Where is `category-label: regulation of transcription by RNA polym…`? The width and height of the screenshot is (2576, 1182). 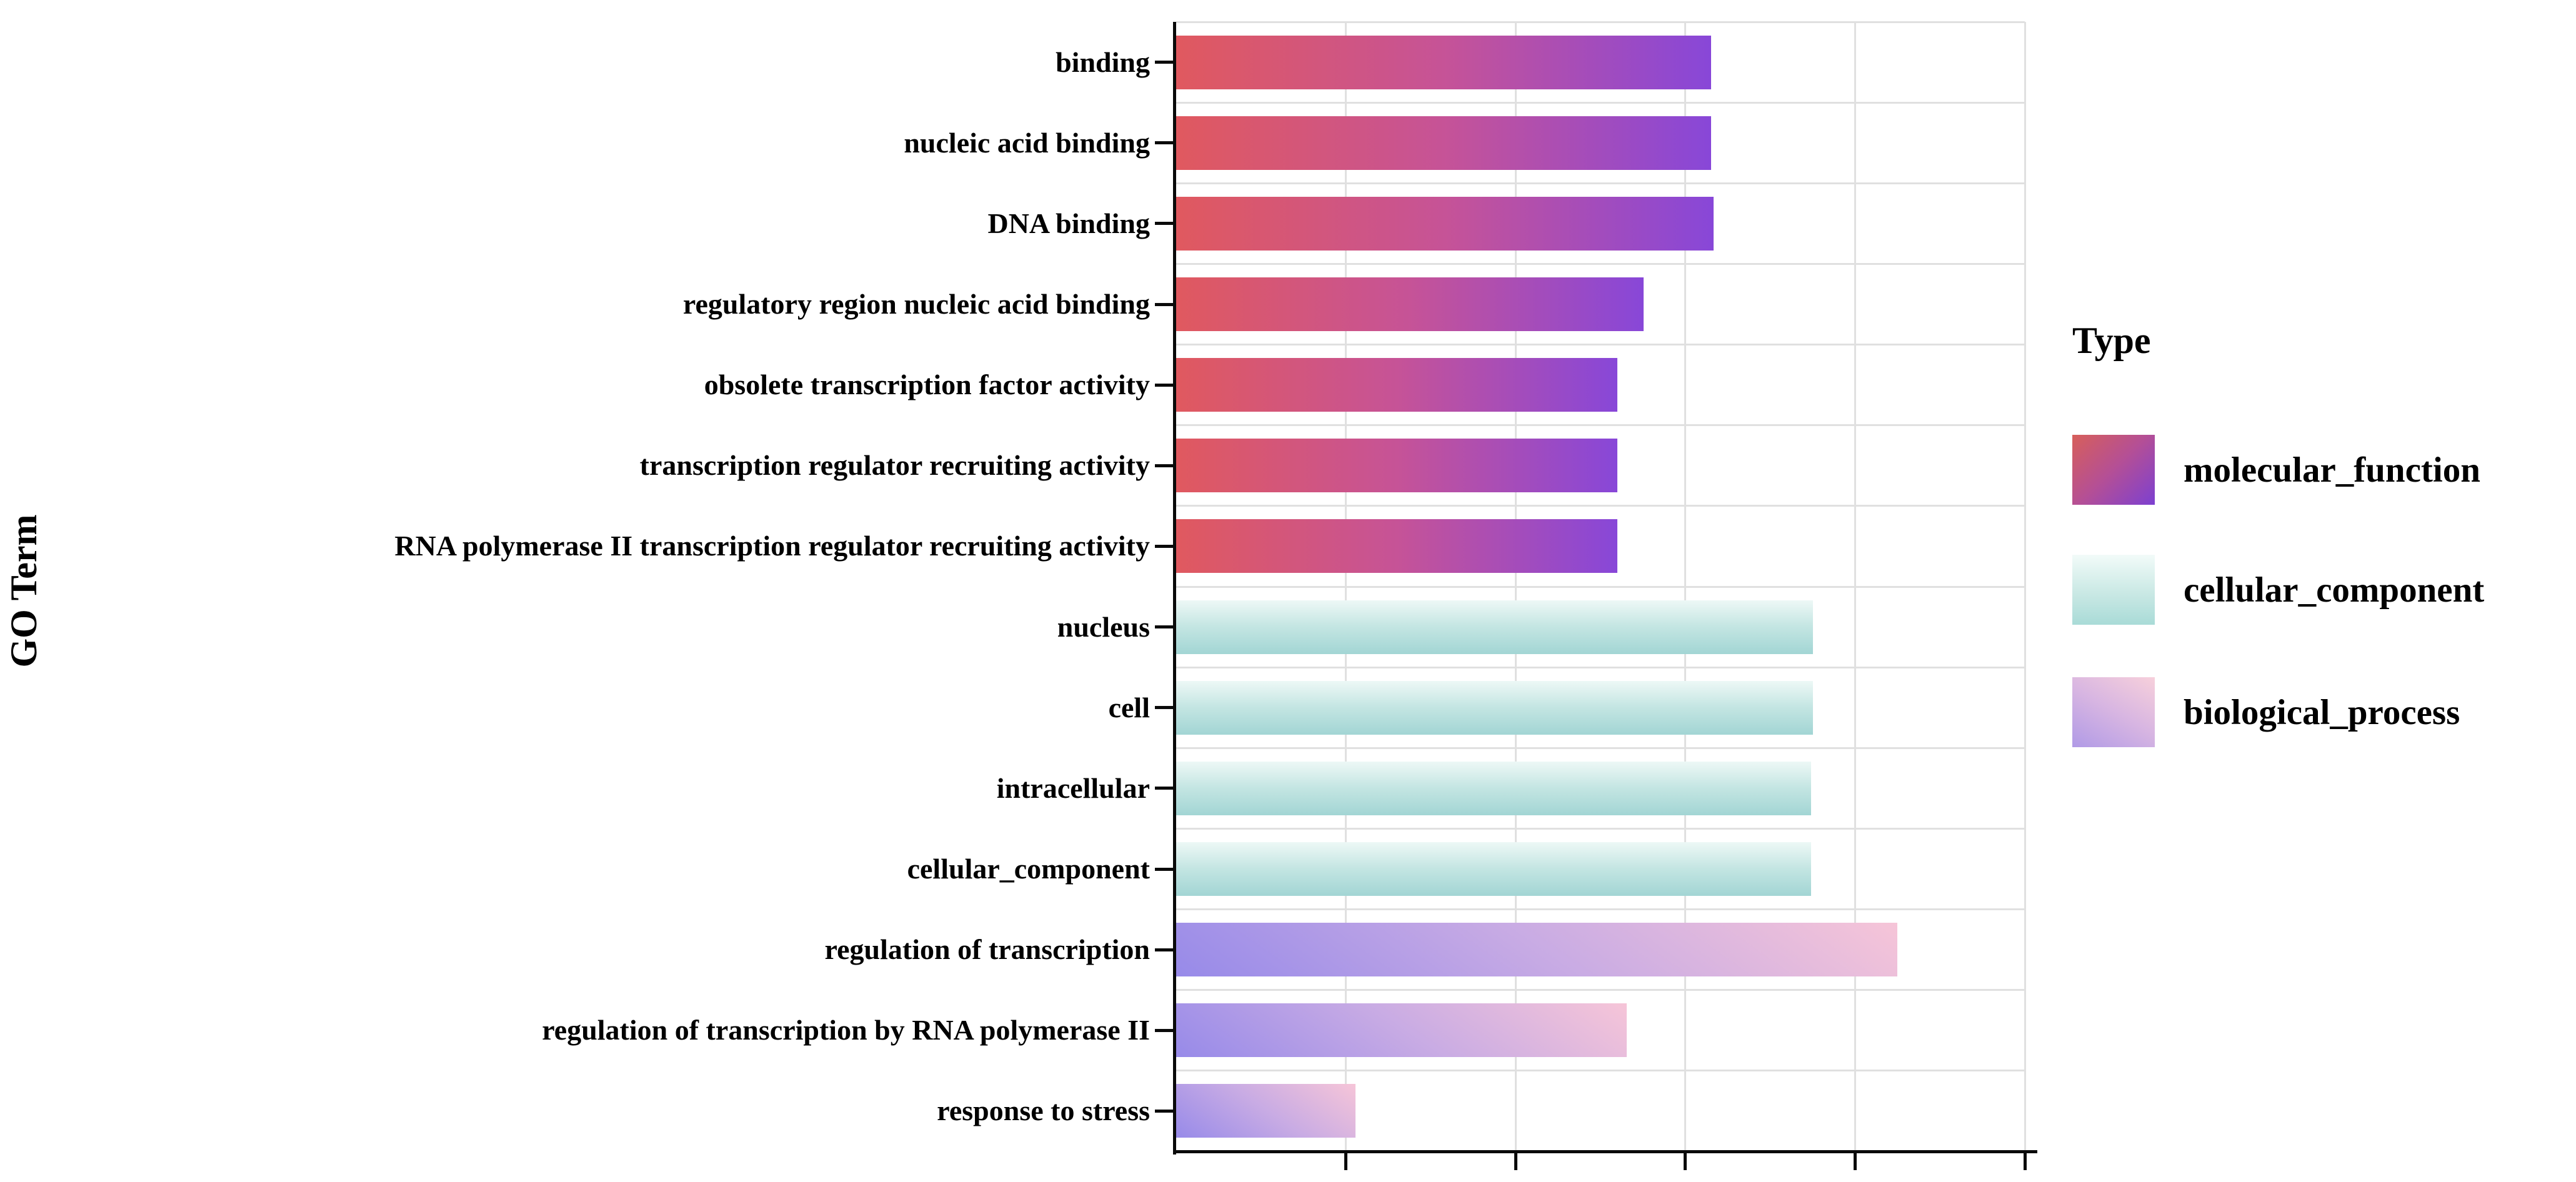 category-label: regulation of transcription by RNA polym… is located at coordinates (846, 1030).